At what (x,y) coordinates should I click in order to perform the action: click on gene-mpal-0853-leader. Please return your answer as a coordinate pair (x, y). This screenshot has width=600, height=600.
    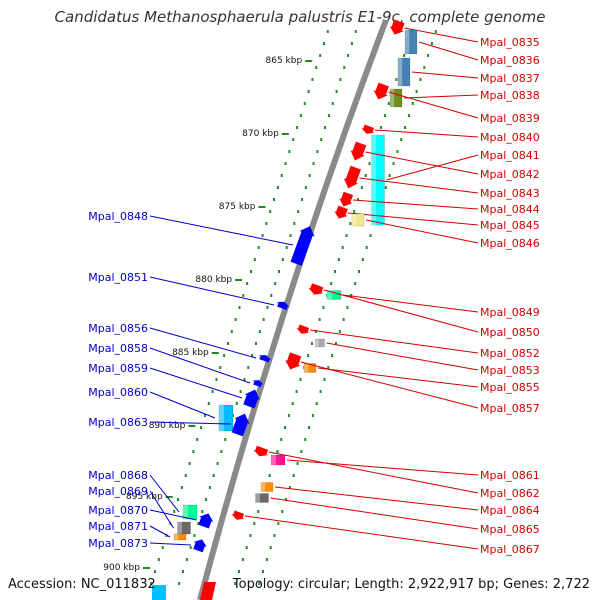
    Looking at the image, I should click on (402, 356).